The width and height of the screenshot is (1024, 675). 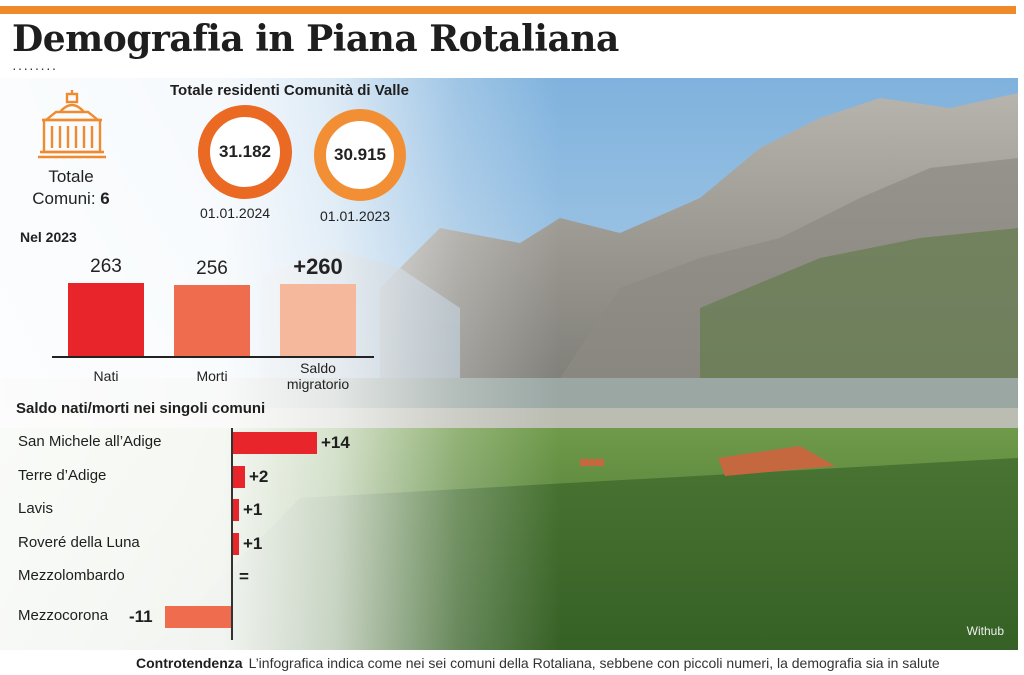 What do you see at coordinates (64, 198) in the screenshot?
I see `totale-comuni-label2: Comuni:` at bounding box center [64, 198].